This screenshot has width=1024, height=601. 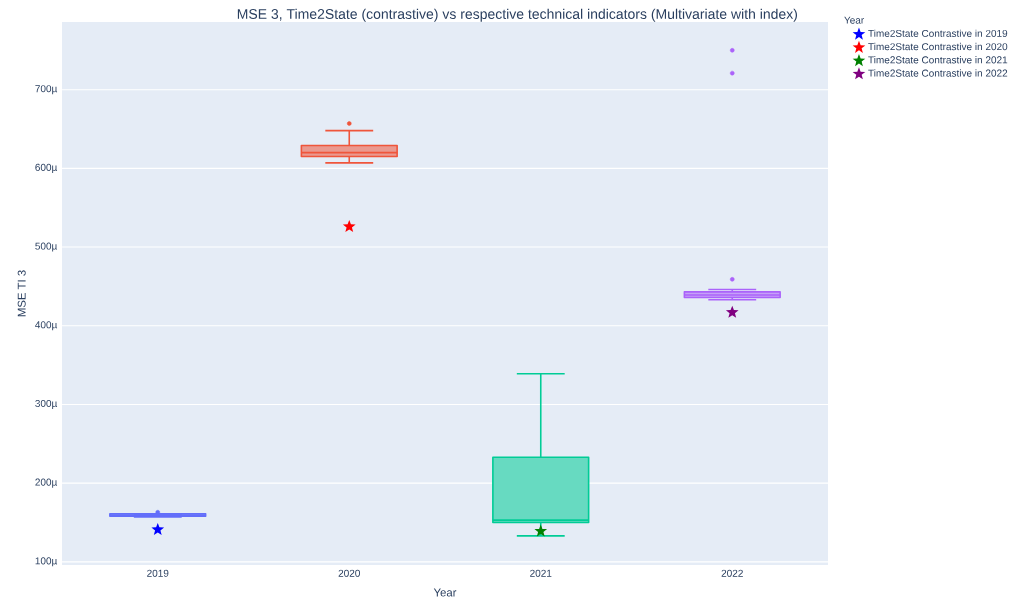 I want to click on legend-title: Year, so click(x=854, y=20).